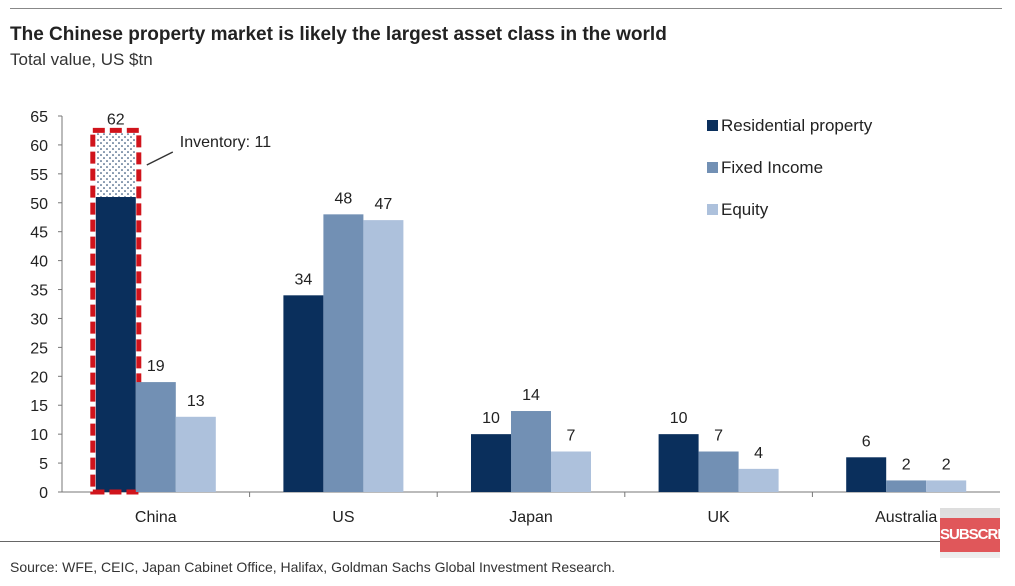 This screenshot has width=1015, height=586. What do you see at coordinates (866, 441) in the screenshot?
I see `data-label: 6` at bounding box center [866, 441].